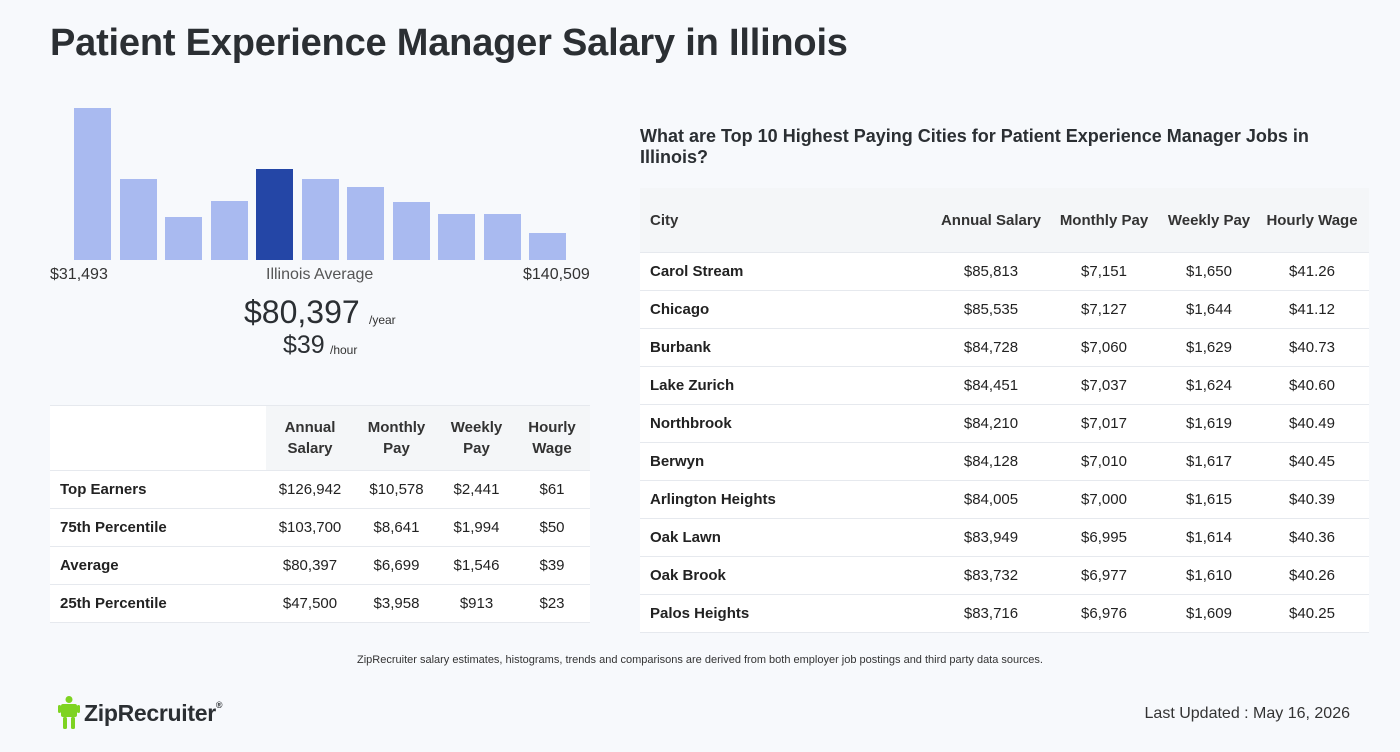 Image resolution: width=1400 pixels, height=752 pixels. What do you see at coordinates (677, 461) in the screenshot?
I see `city-row-label: Berwyn` at bounding box center [677, 461].